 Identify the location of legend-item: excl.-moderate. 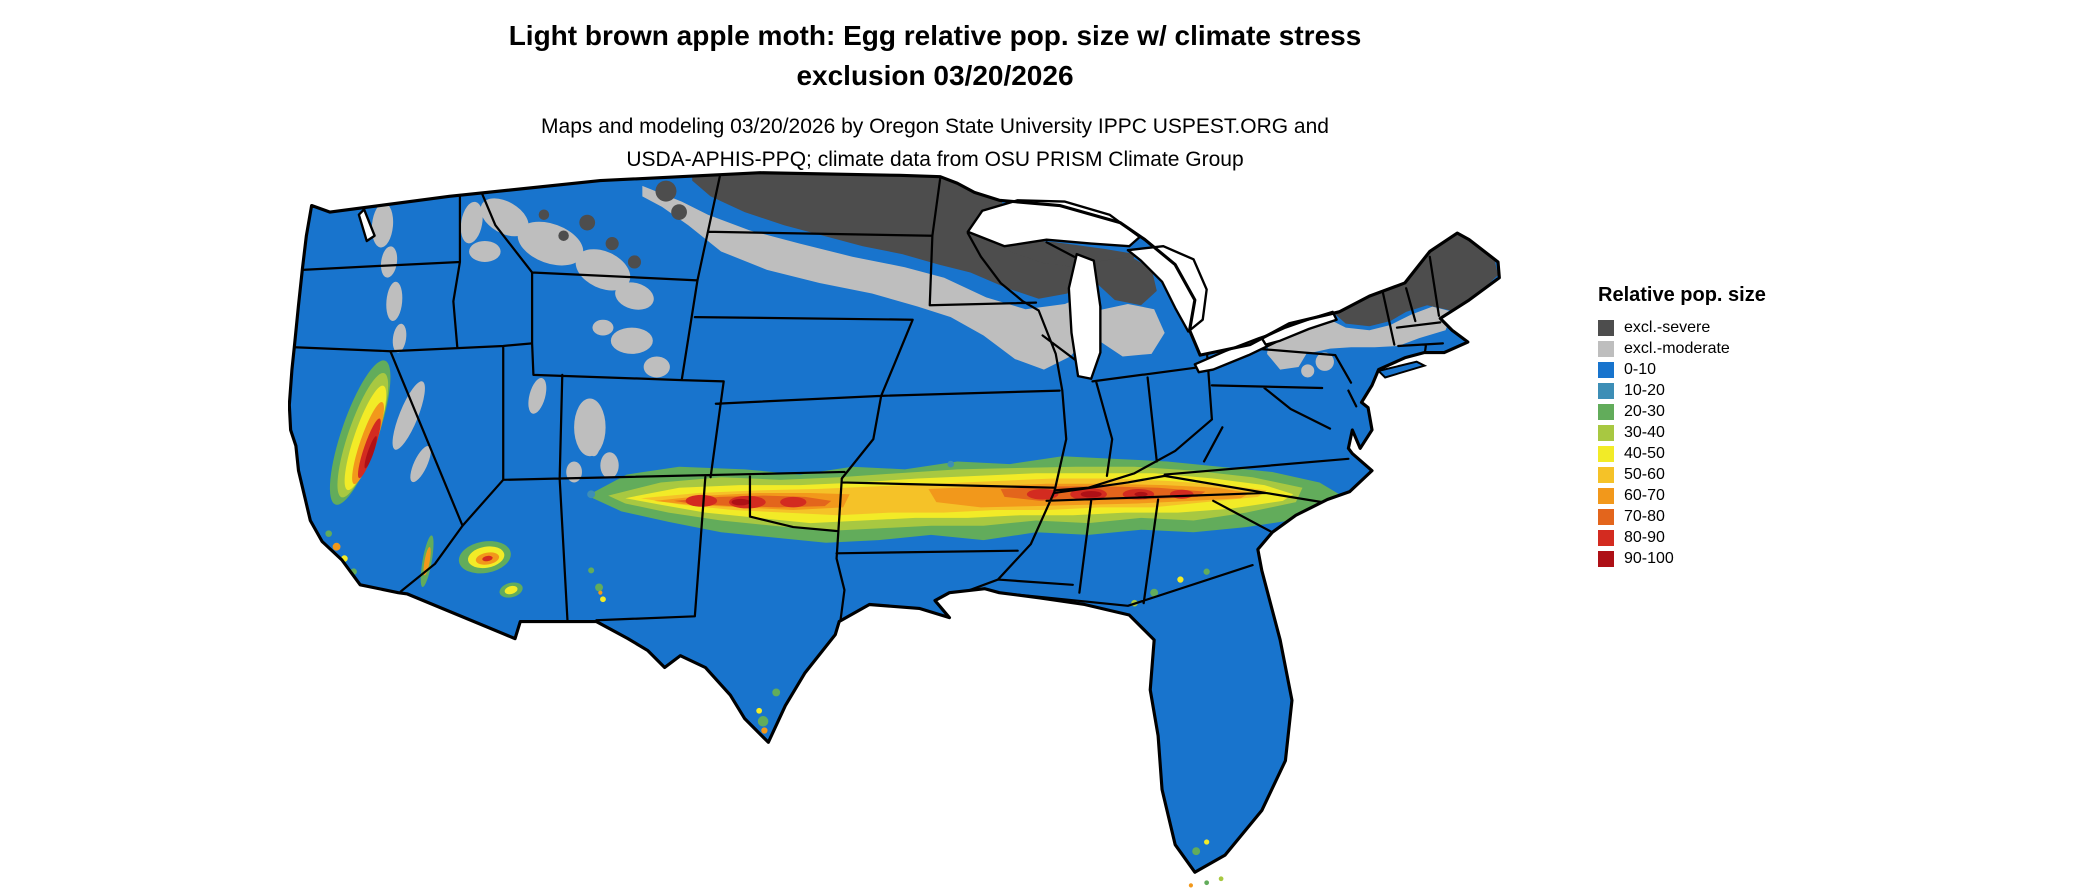
(1708, 348).